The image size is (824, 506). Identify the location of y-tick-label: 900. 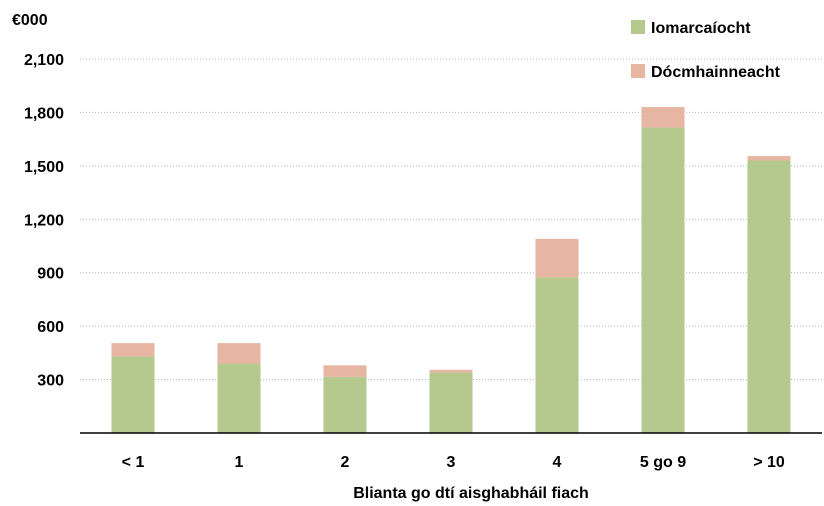
(50, 274).